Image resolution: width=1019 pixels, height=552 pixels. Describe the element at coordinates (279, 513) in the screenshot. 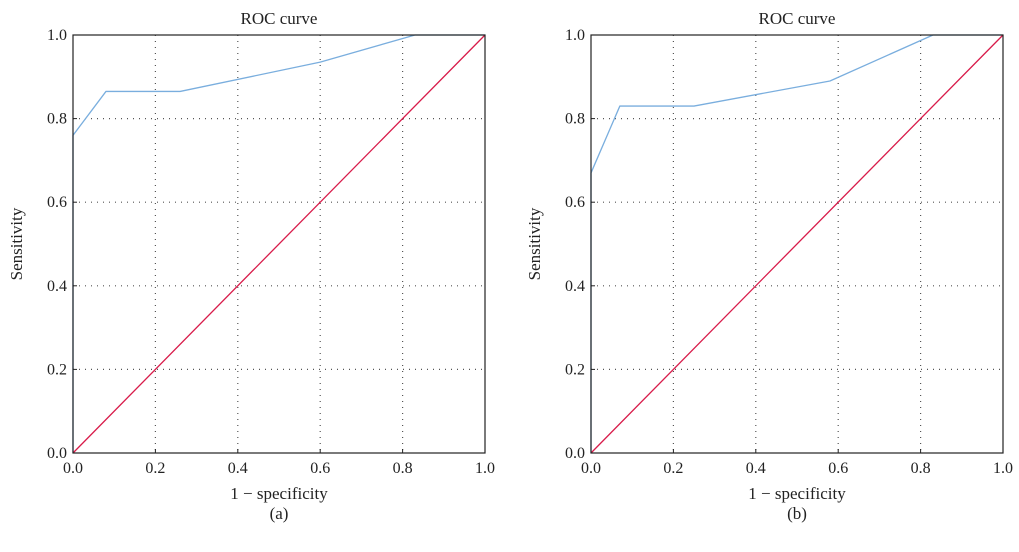

I see `panel-caption: (a)` at that location.